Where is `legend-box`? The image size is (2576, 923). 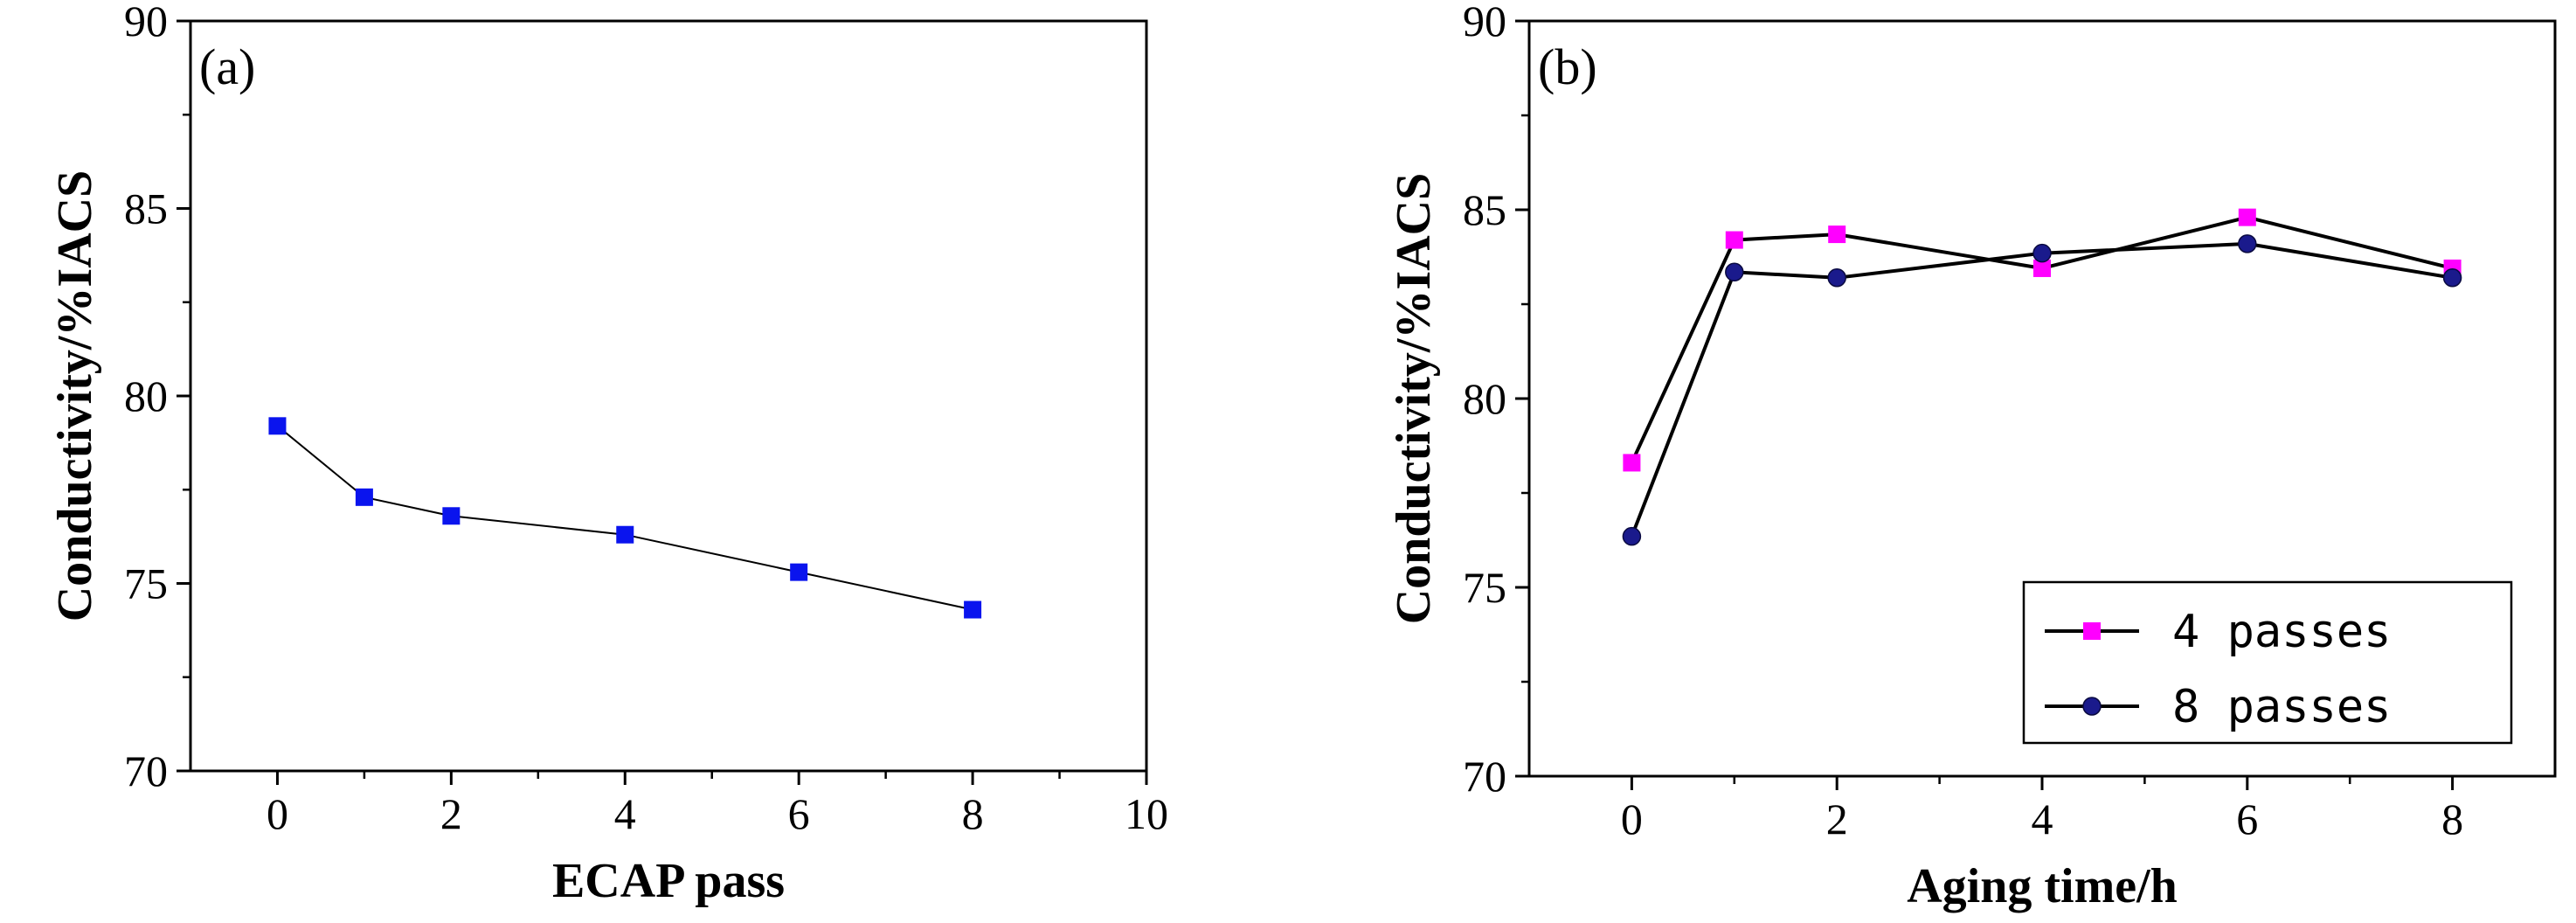 legend-box is located at coordinates (2267, 662).